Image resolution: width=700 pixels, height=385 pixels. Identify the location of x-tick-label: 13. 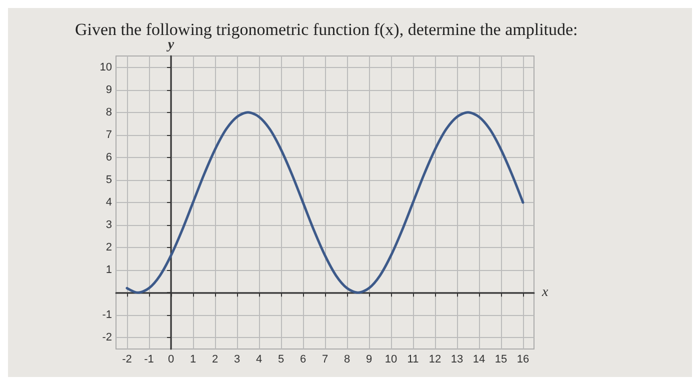
(457, 360).